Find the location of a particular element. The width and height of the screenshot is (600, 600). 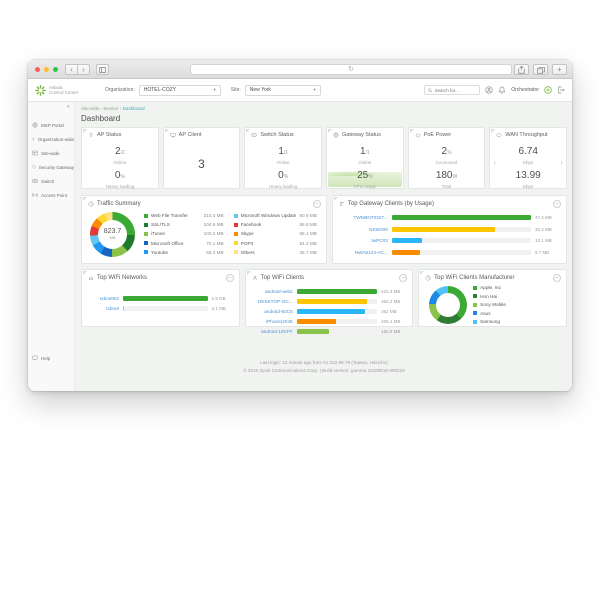

legend-value: 70.1 MB is located at coordinates (215, 243).